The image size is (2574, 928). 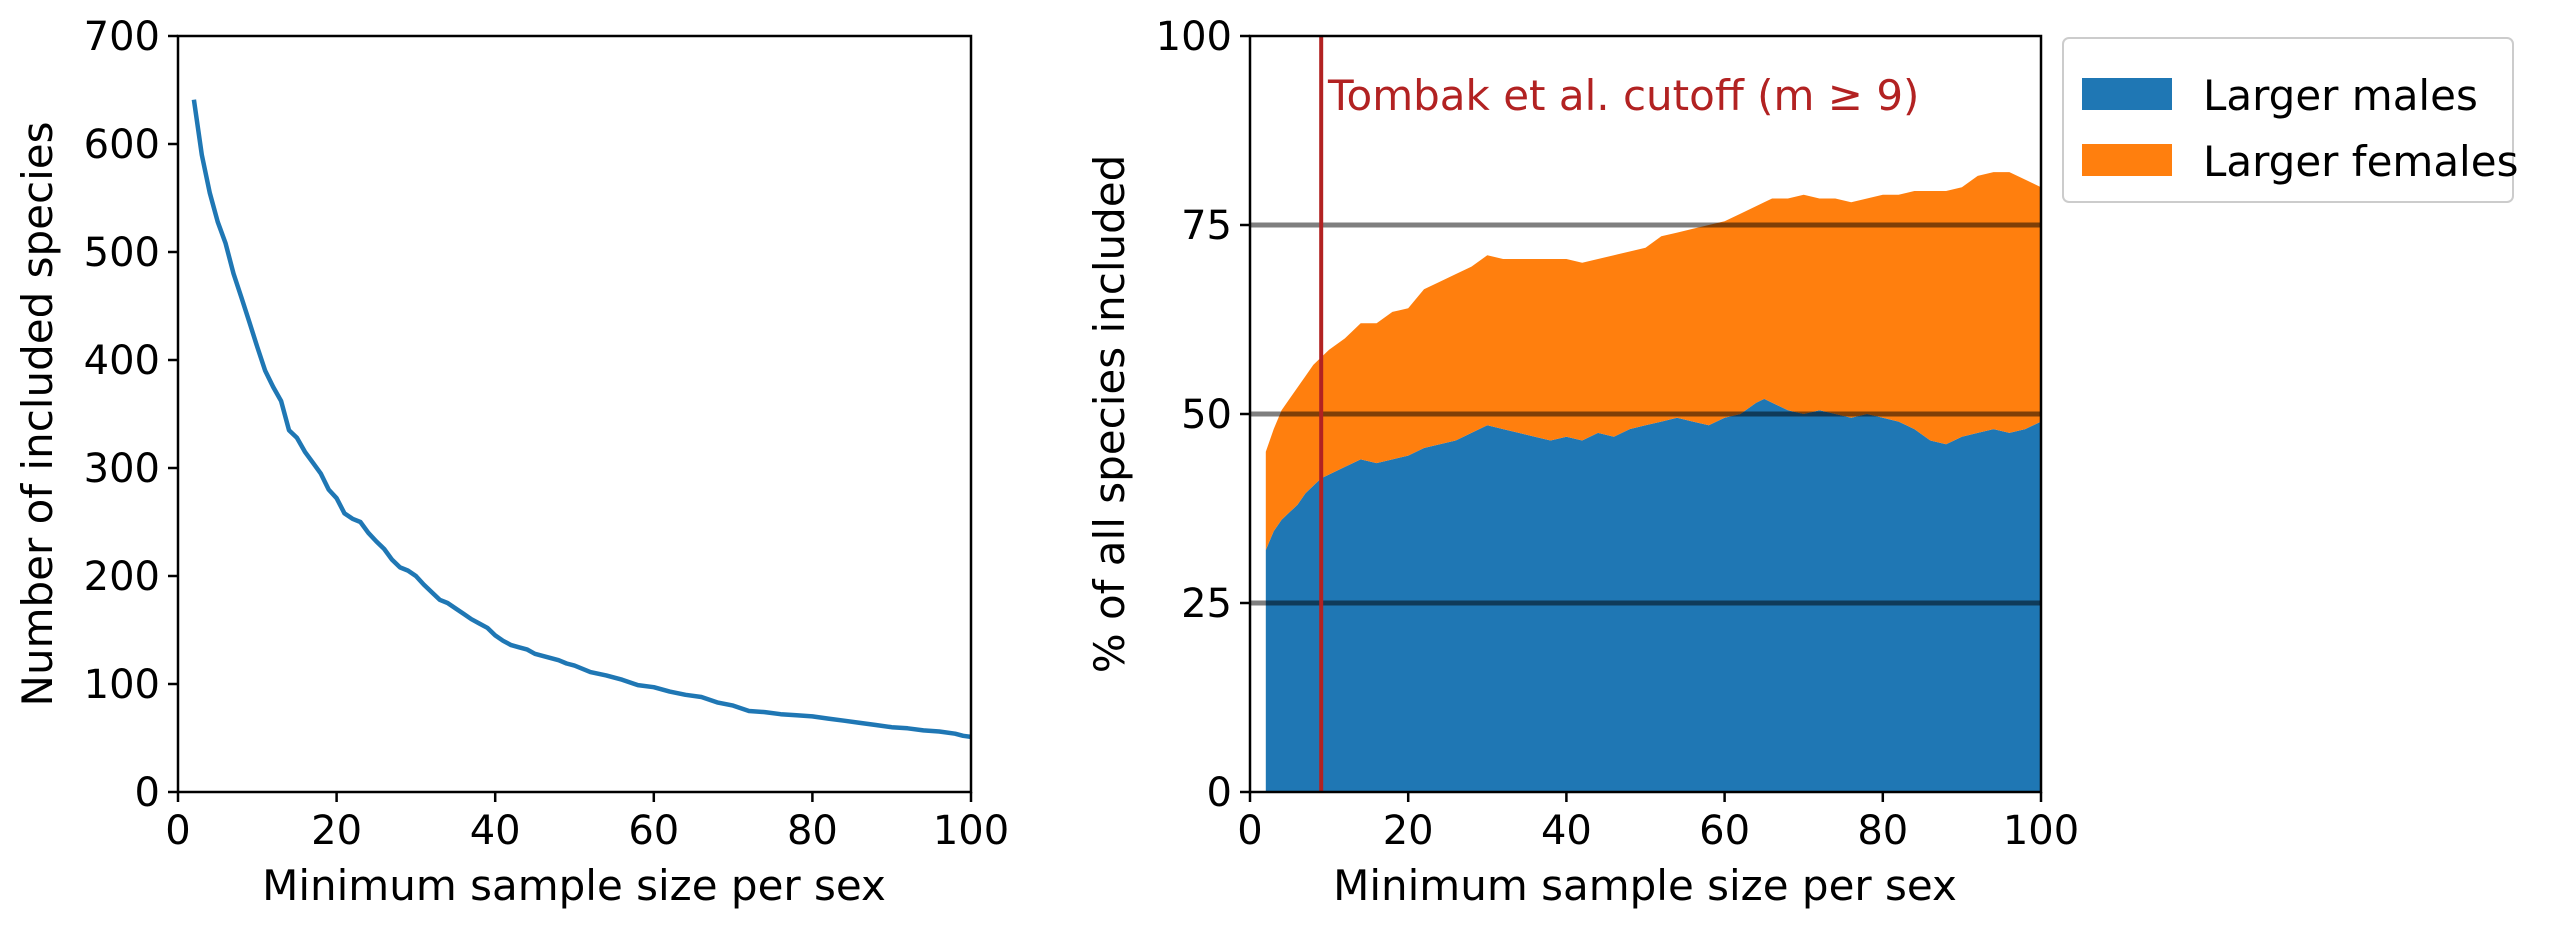 I want to click on legend-box, so click(x=2288, y=120).